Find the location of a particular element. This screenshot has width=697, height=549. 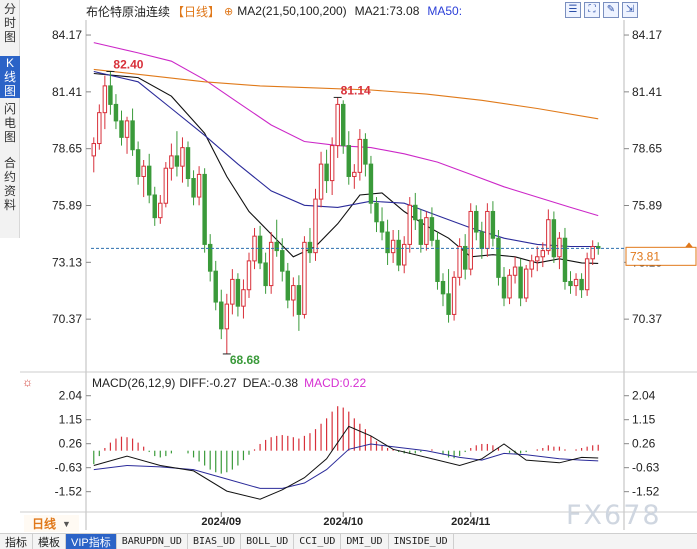

tab-flash: 闪电图 is located at coordinates (9, 123).